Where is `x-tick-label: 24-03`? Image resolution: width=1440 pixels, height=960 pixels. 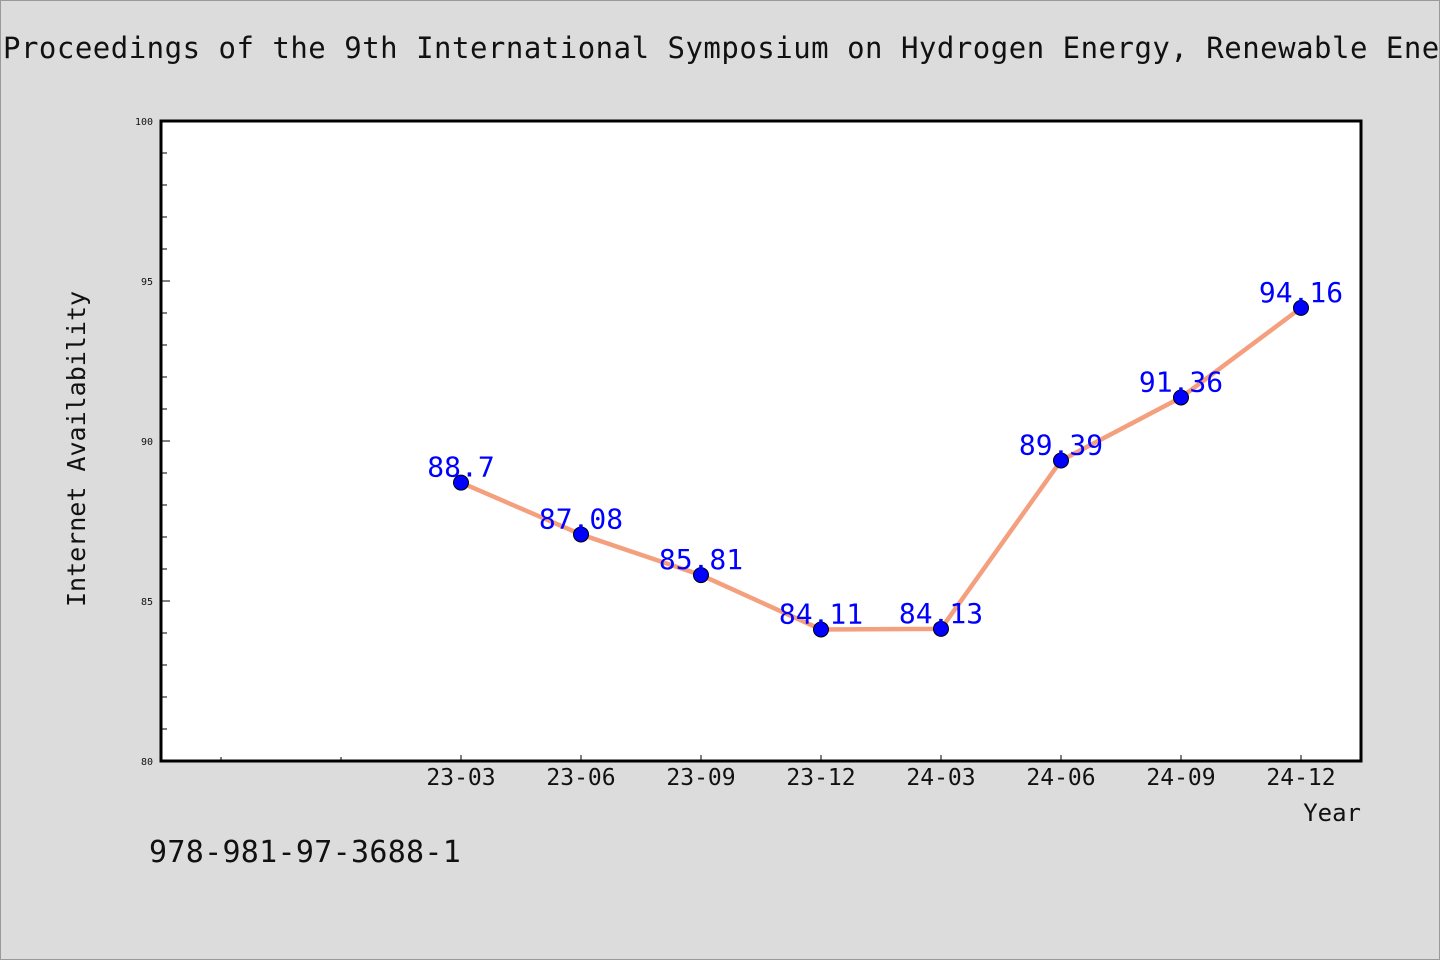
x-tick-label: 24-03 is located at coordinates (940, 778).